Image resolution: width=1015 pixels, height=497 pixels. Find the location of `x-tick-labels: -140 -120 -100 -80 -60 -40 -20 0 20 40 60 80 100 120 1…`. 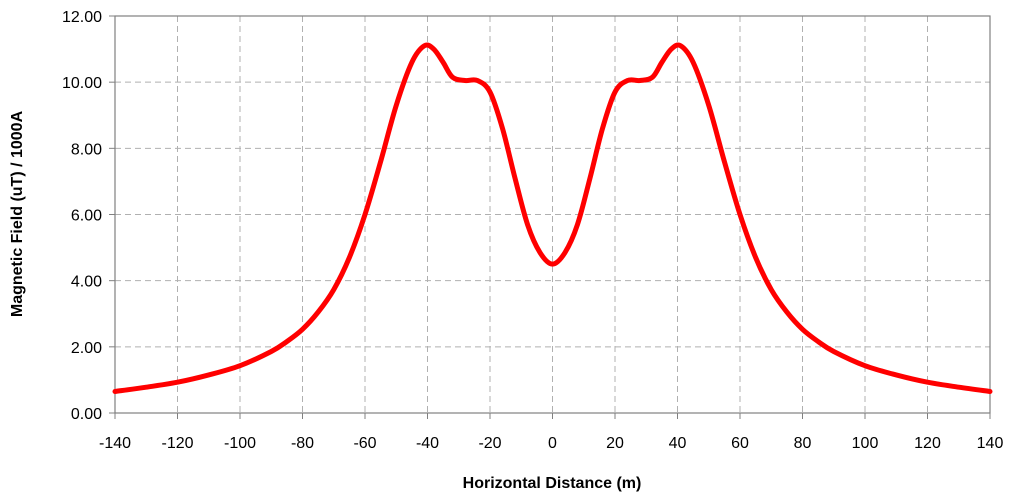

x-tick-labels: -140 -120 -100 -80 -60 -40 -20 0 20 40 60 80 100 120 1… is located at coordinates (551, 443).